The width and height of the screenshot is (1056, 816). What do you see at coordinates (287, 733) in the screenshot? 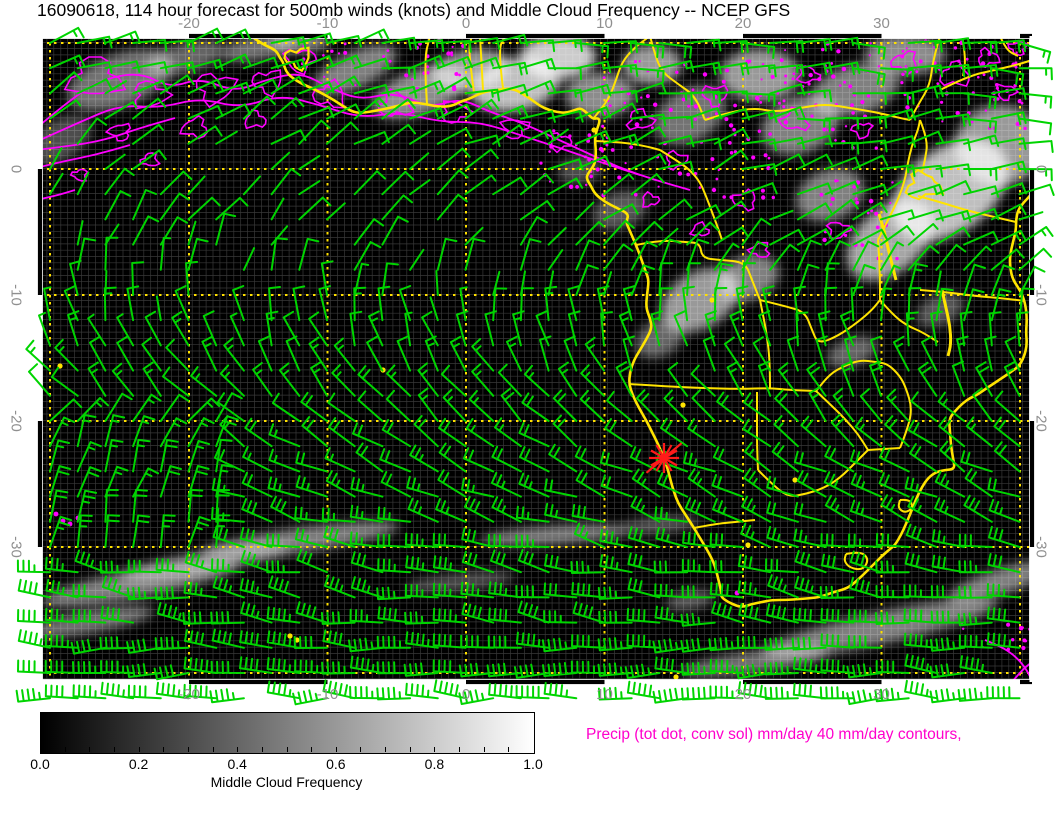
I see `cloud-frequency-colorbar` at bounding box center [287, 733].